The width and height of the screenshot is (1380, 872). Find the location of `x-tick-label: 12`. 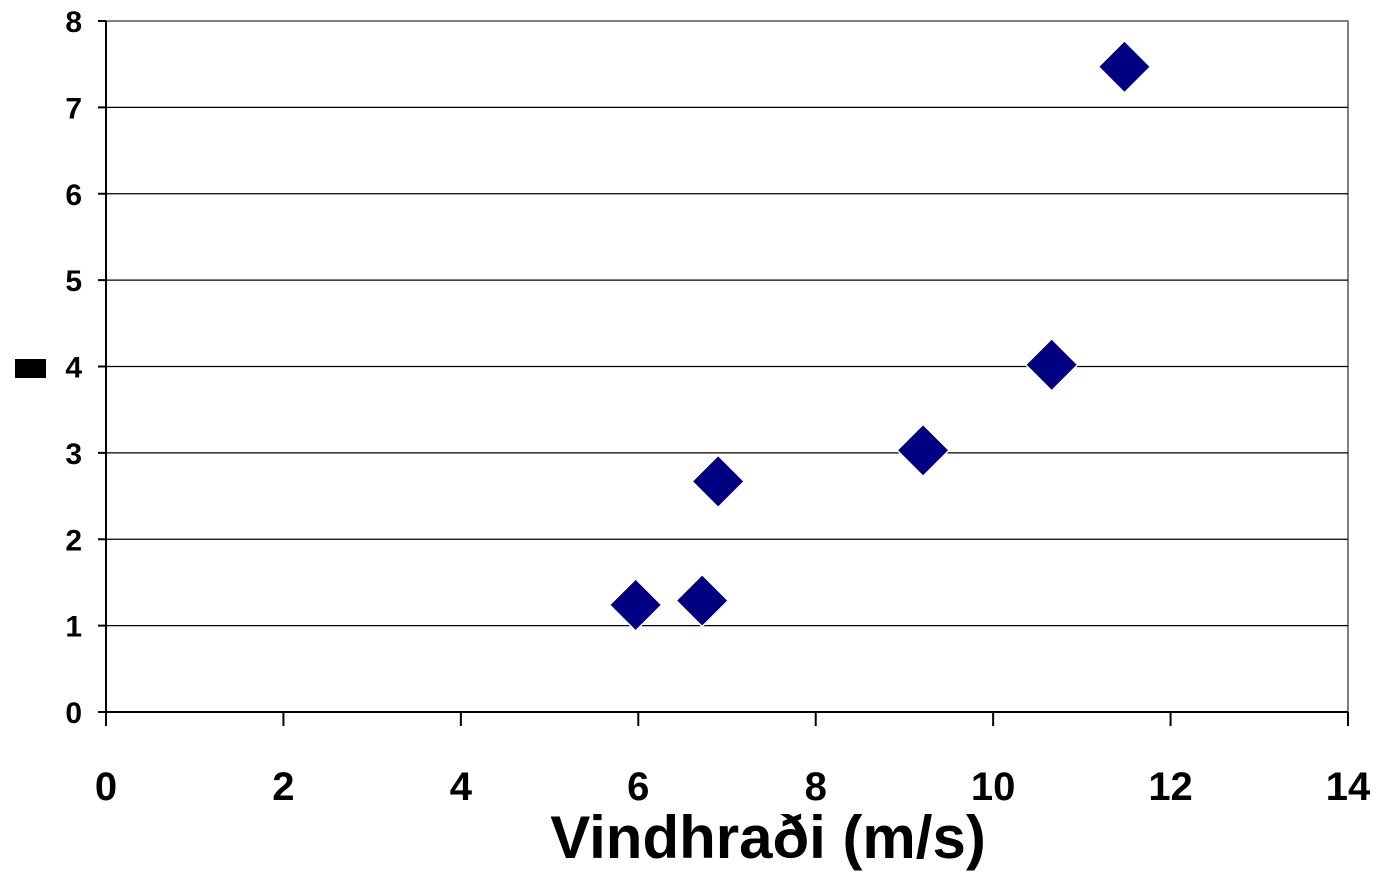

x-tick-label: 12 is located at coordinates (1170, 787).